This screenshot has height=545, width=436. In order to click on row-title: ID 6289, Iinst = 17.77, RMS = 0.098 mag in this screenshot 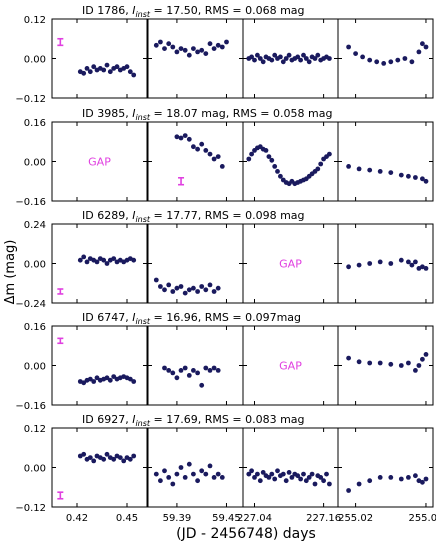, I will do `click(193, 216)`.